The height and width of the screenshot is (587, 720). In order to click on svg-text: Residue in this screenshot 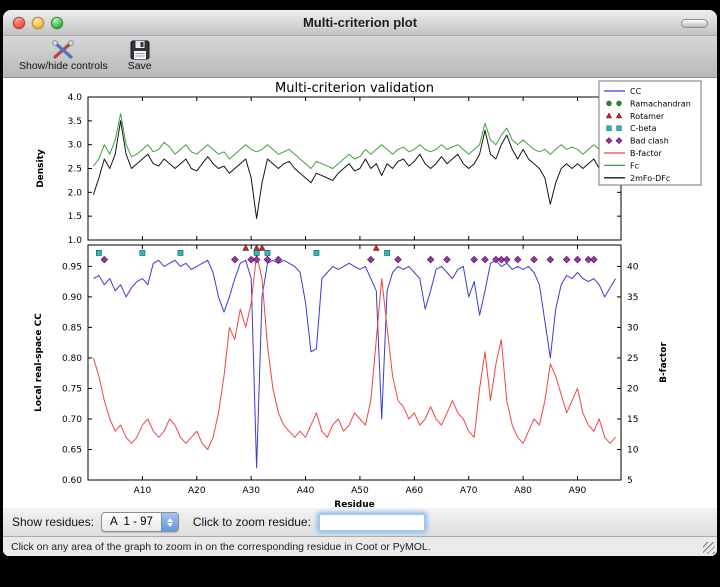, I will do `click(354, 504)`.